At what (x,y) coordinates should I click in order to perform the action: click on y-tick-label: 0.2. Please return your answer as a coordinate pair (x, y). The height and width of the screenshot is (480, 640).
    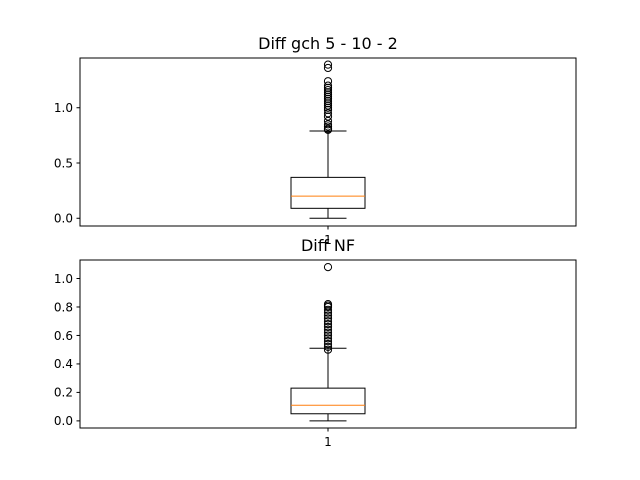
    Looking at the image, I should click on (63, 393).